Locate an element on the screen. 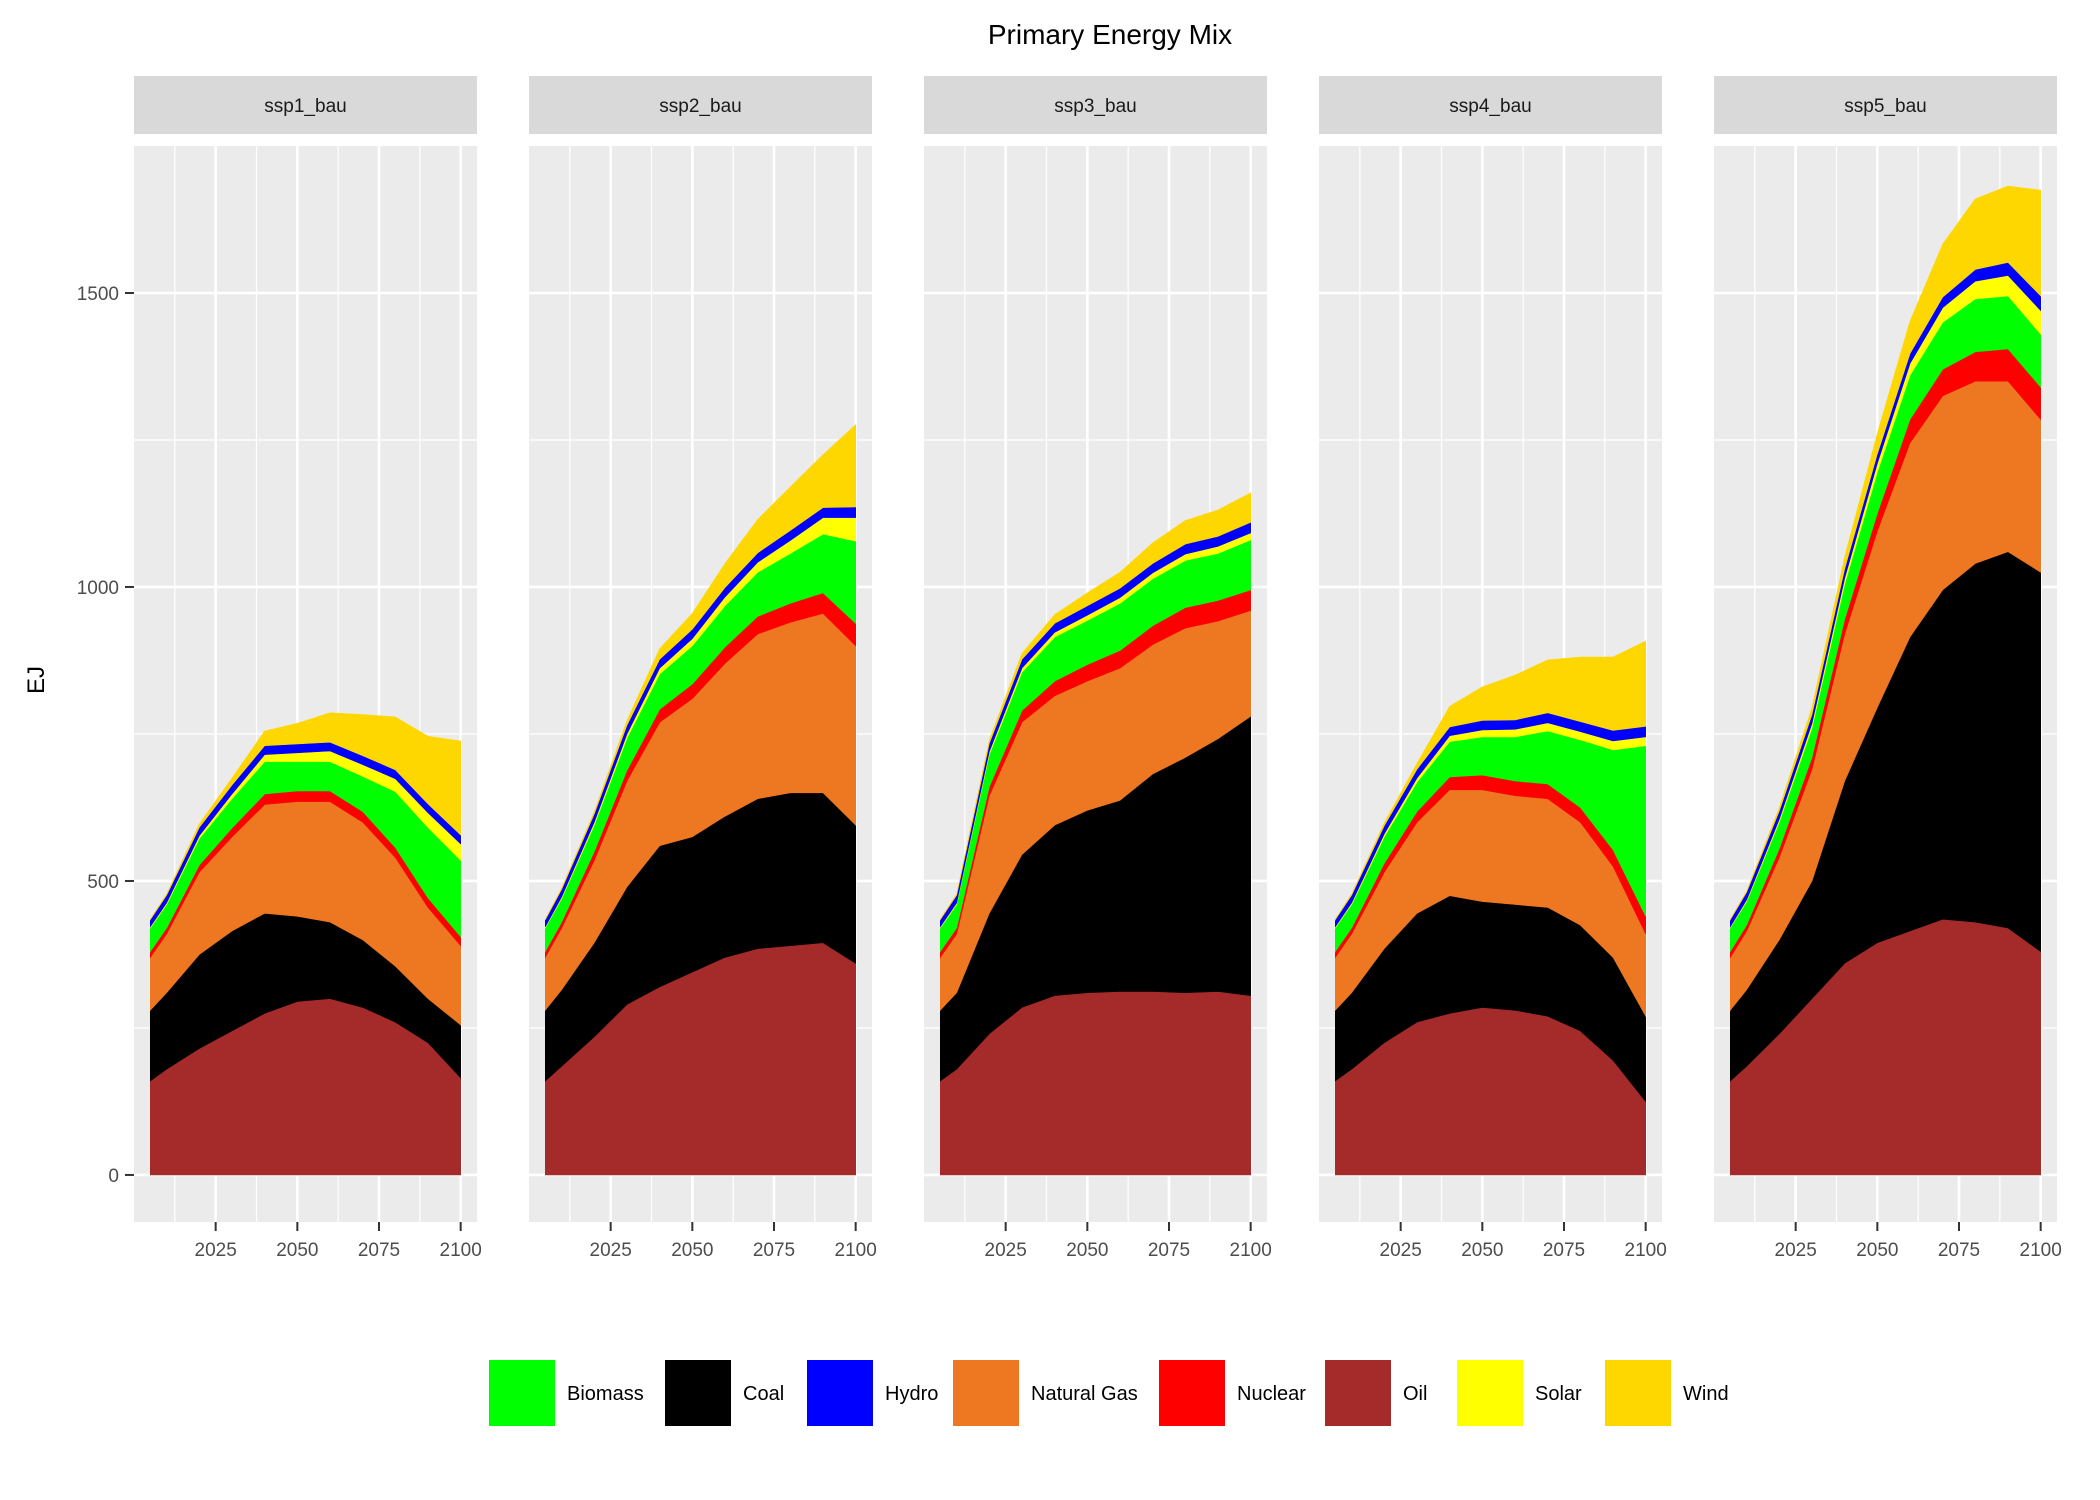  legend-label: Wind is located at coordinates (1706, 1394).